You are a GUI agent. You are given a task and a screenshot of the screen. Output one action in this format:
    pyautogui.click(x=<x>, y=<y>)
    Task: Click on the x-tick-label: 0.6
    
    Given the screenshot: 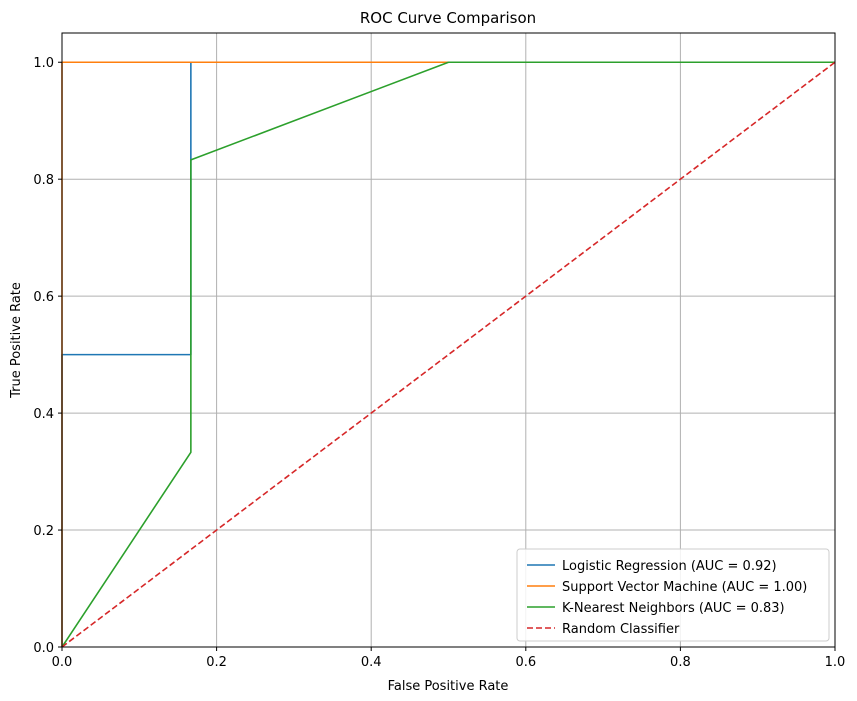 What is the action you would take?
    pyautogui.click(x=525, y=662)
    